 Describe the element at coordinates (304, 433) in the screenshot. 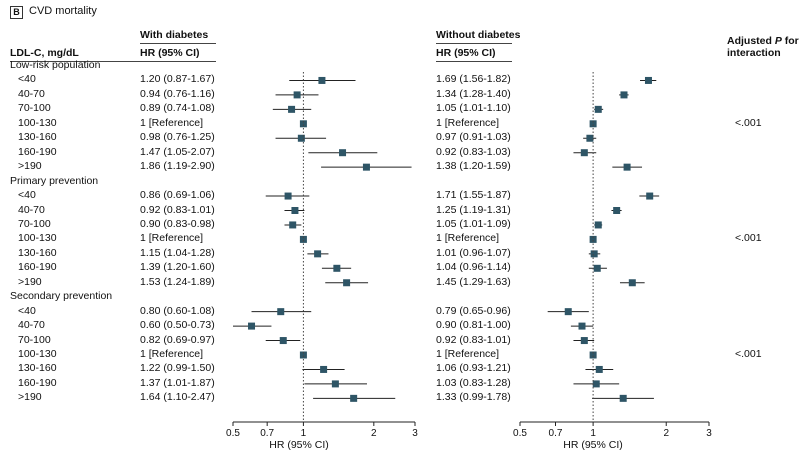

I see `with-tick-label: 1` at that location.